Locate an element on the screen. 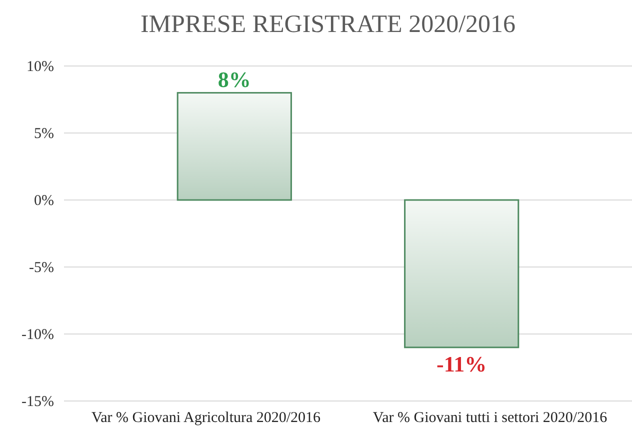 Image resolution: width=632 pixels, height=430 pixels. y-tick-label: -5% is located at coordinates (41, 268).